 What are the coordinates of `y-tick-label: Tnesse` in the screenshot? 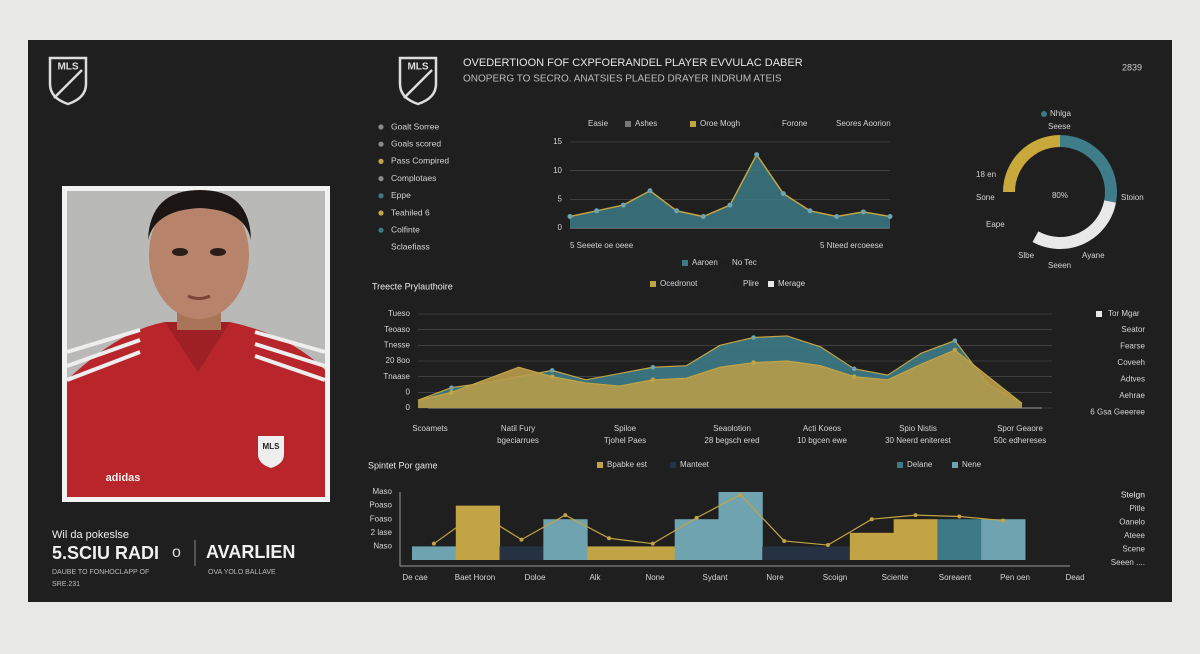 It's located at (397, 344).